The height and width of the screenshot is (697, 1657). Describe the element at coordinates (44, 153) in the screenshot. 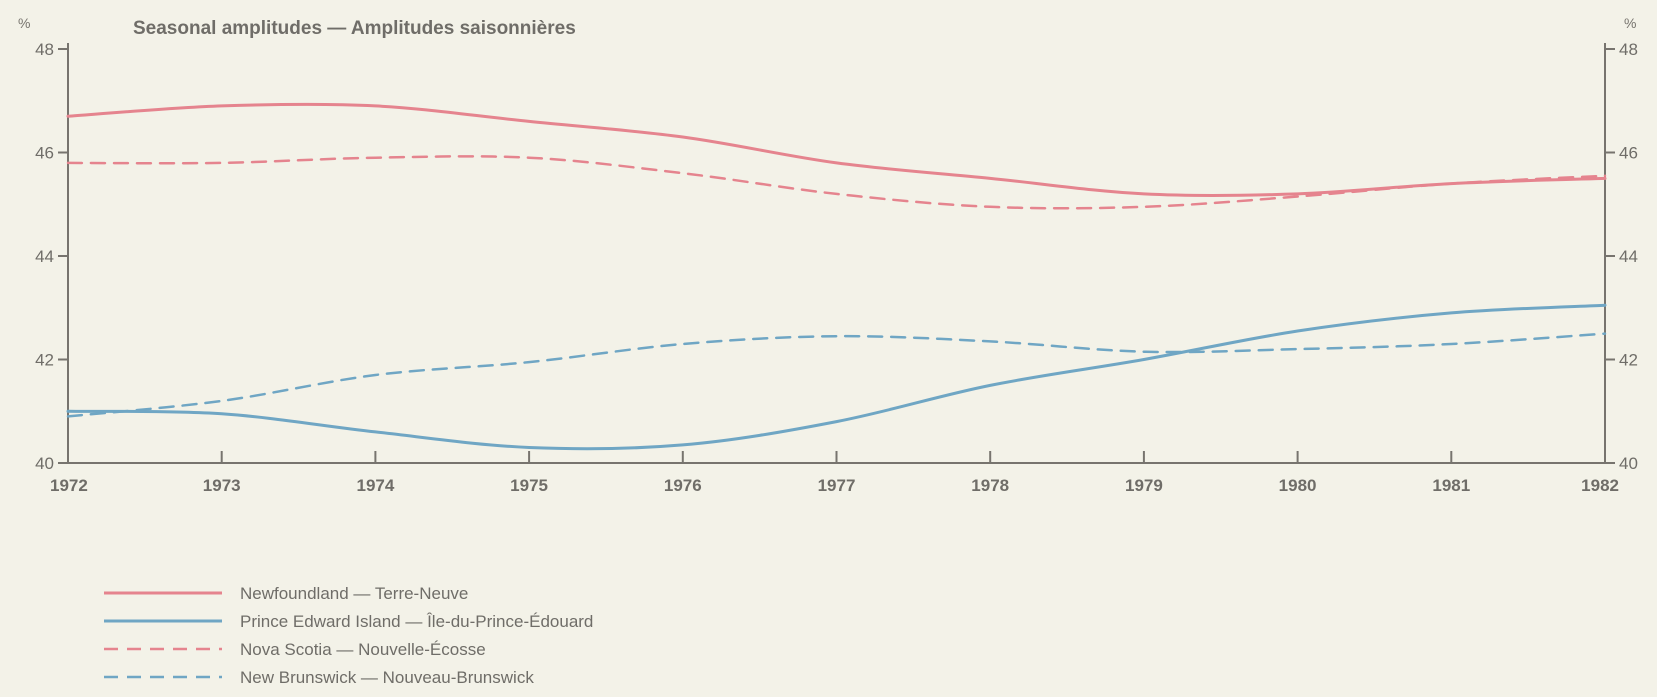

I see `y-tick-label-left: 46` at that location.